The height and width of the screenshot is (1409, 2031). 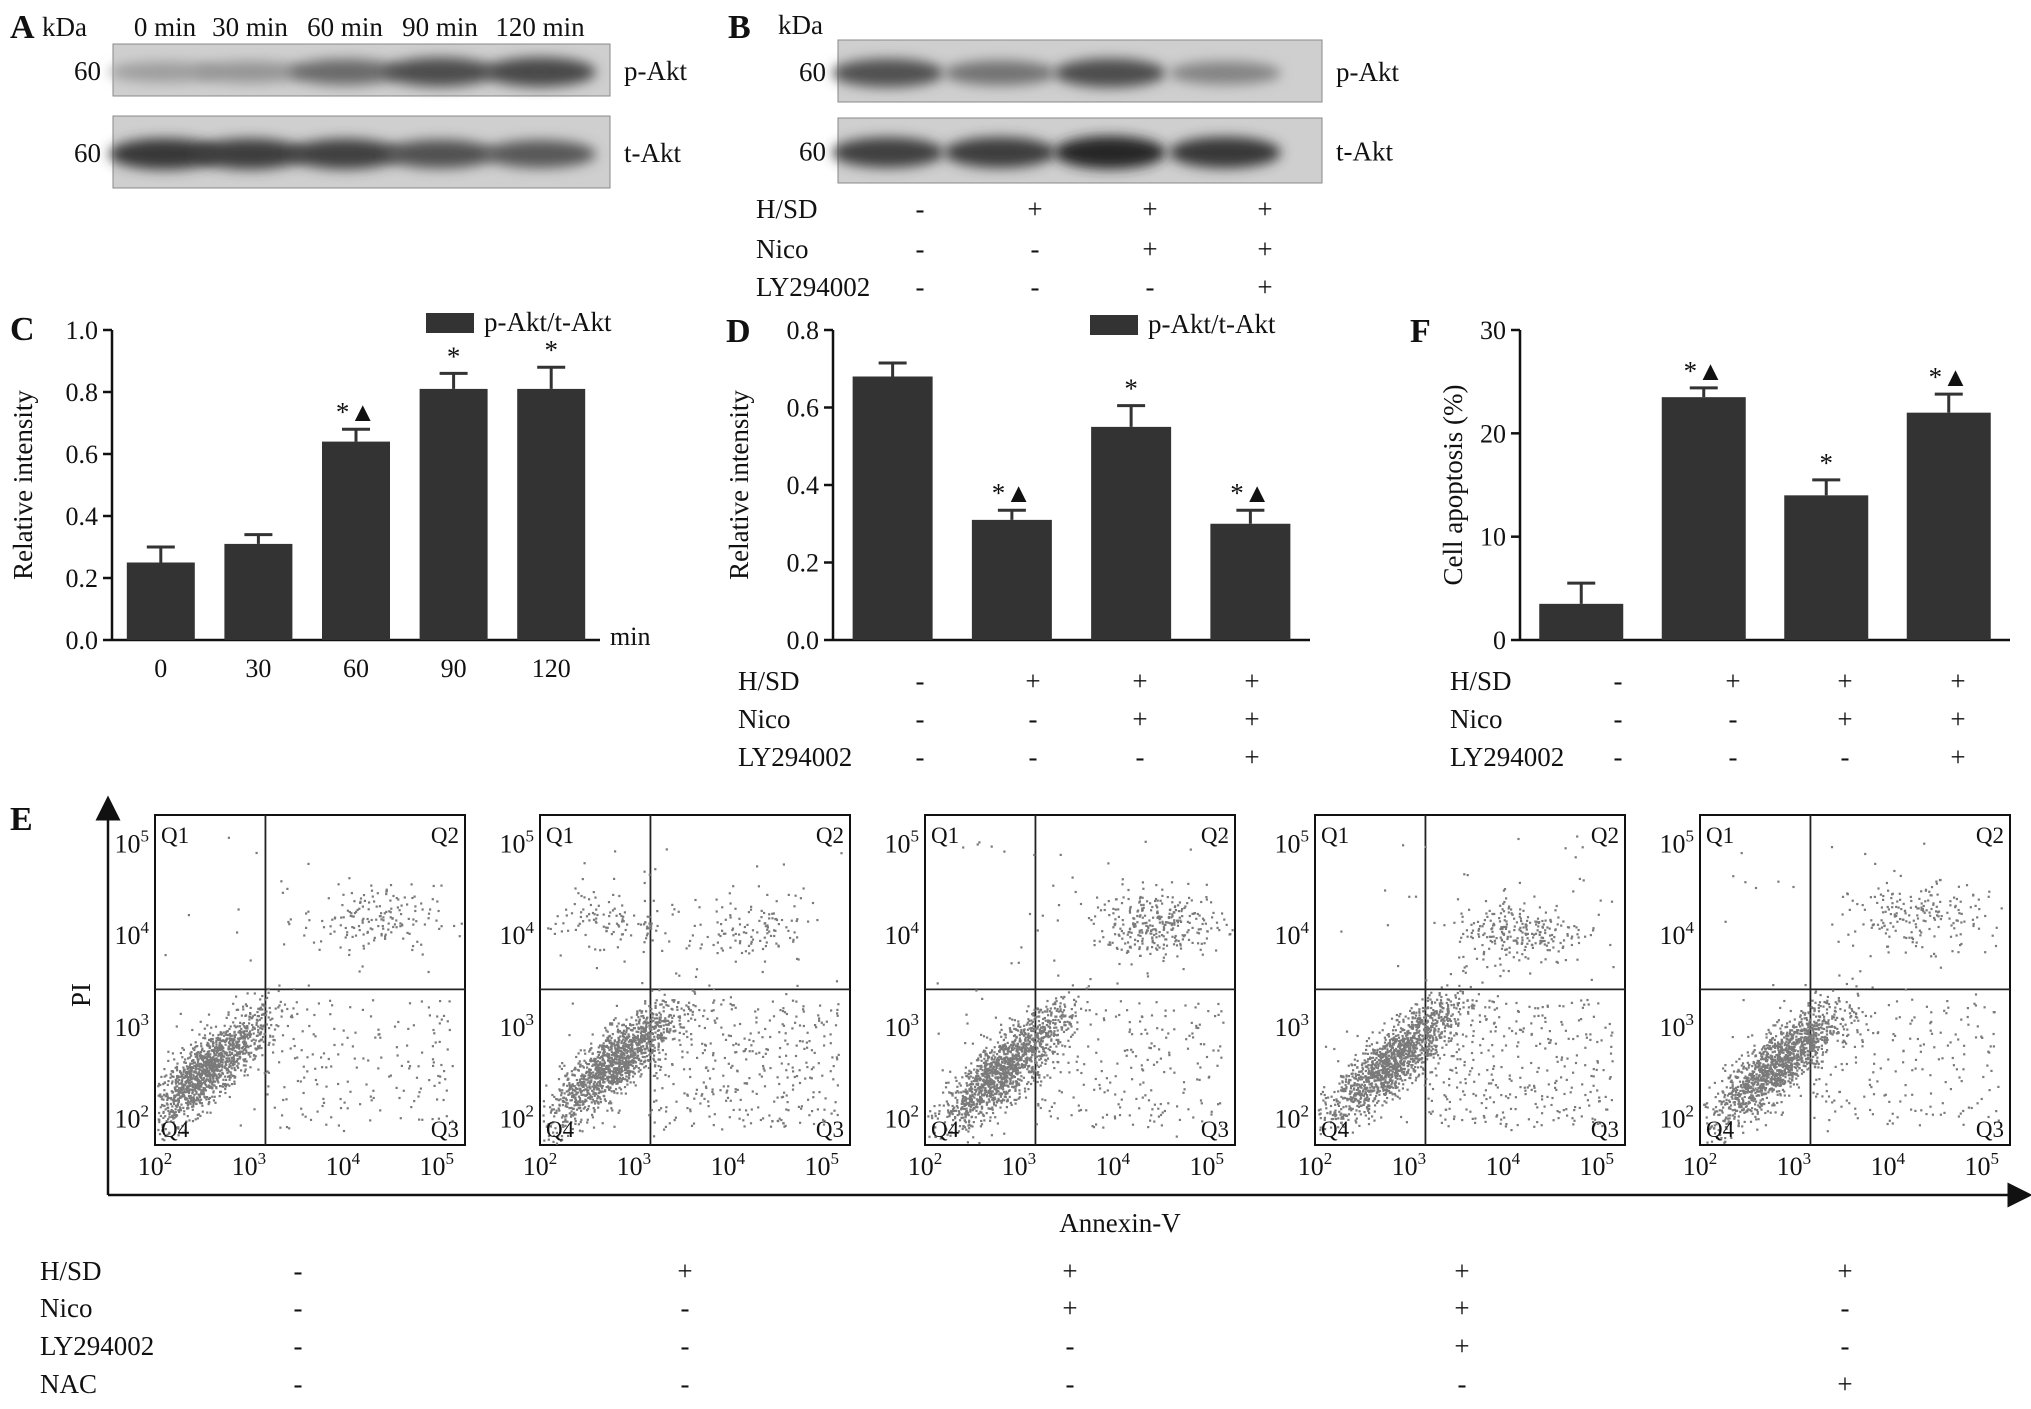 What do you see at coordinates (356, 1158) in the screenshot?
I see `tick-exponent: 4` at bounding box center [356, 1158].